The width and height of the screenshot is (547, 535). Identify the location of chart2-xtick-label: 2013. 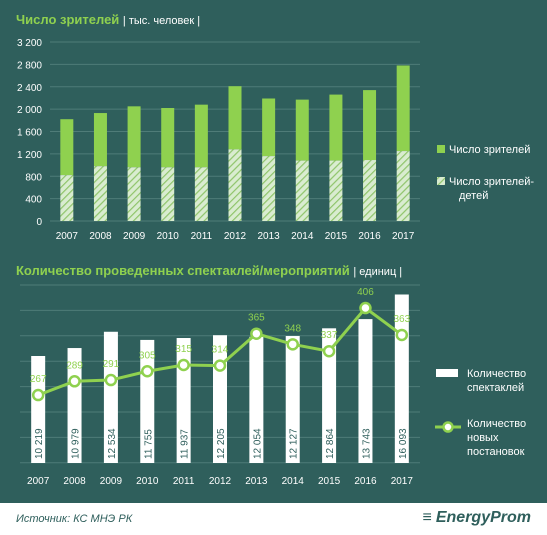
(256, 481).